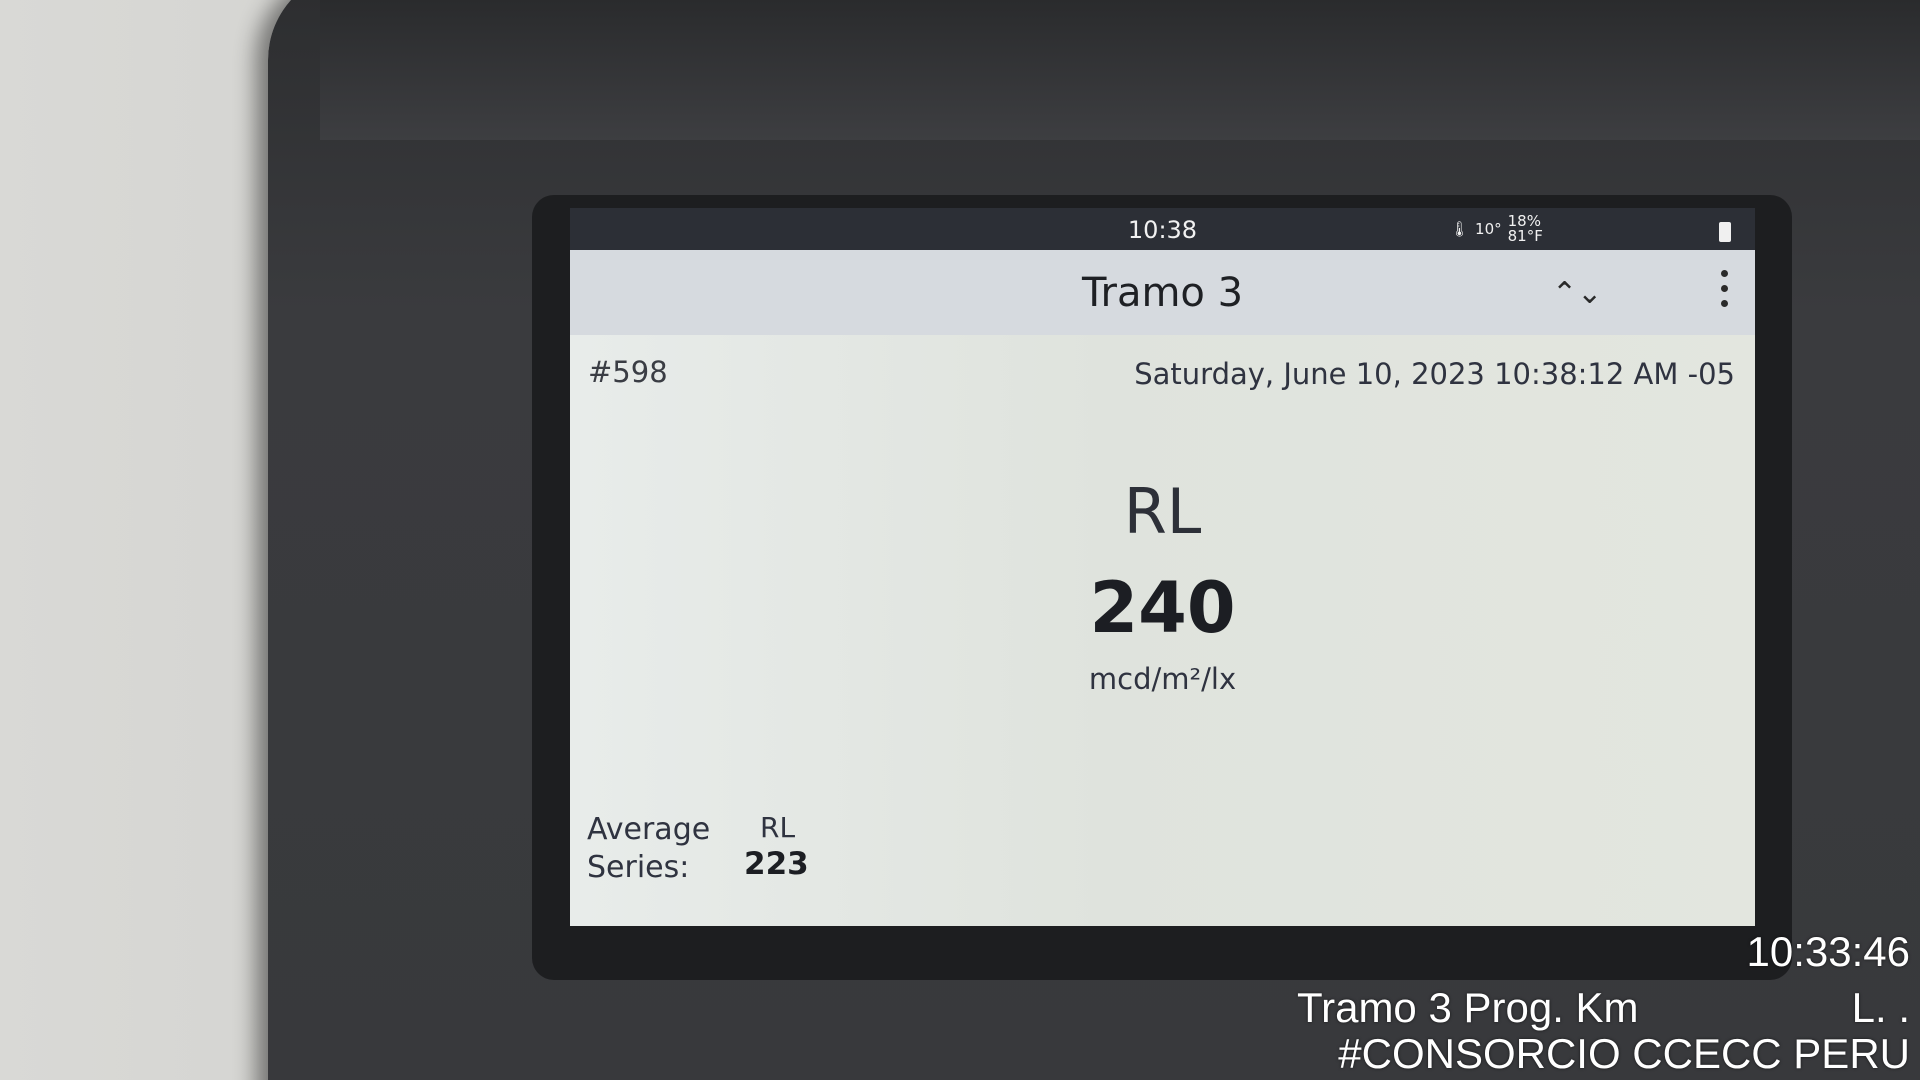  I want to click on measurement-unit: mcd/m²/lx, so click(1162, 679).